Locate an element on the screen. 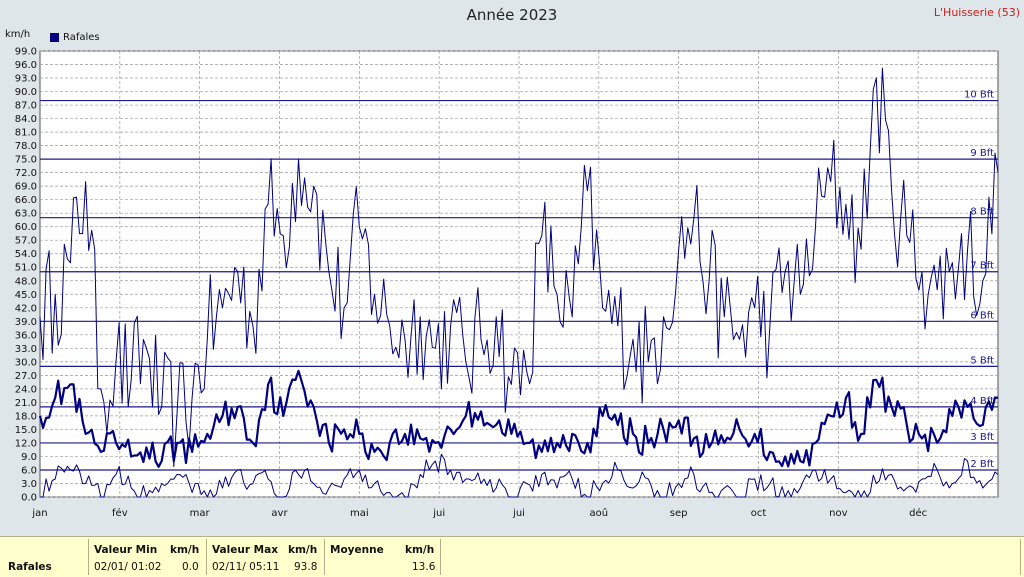 The image size is (1024, 577). y-tick-label: 66.0 is located at coordinates (26, 200).